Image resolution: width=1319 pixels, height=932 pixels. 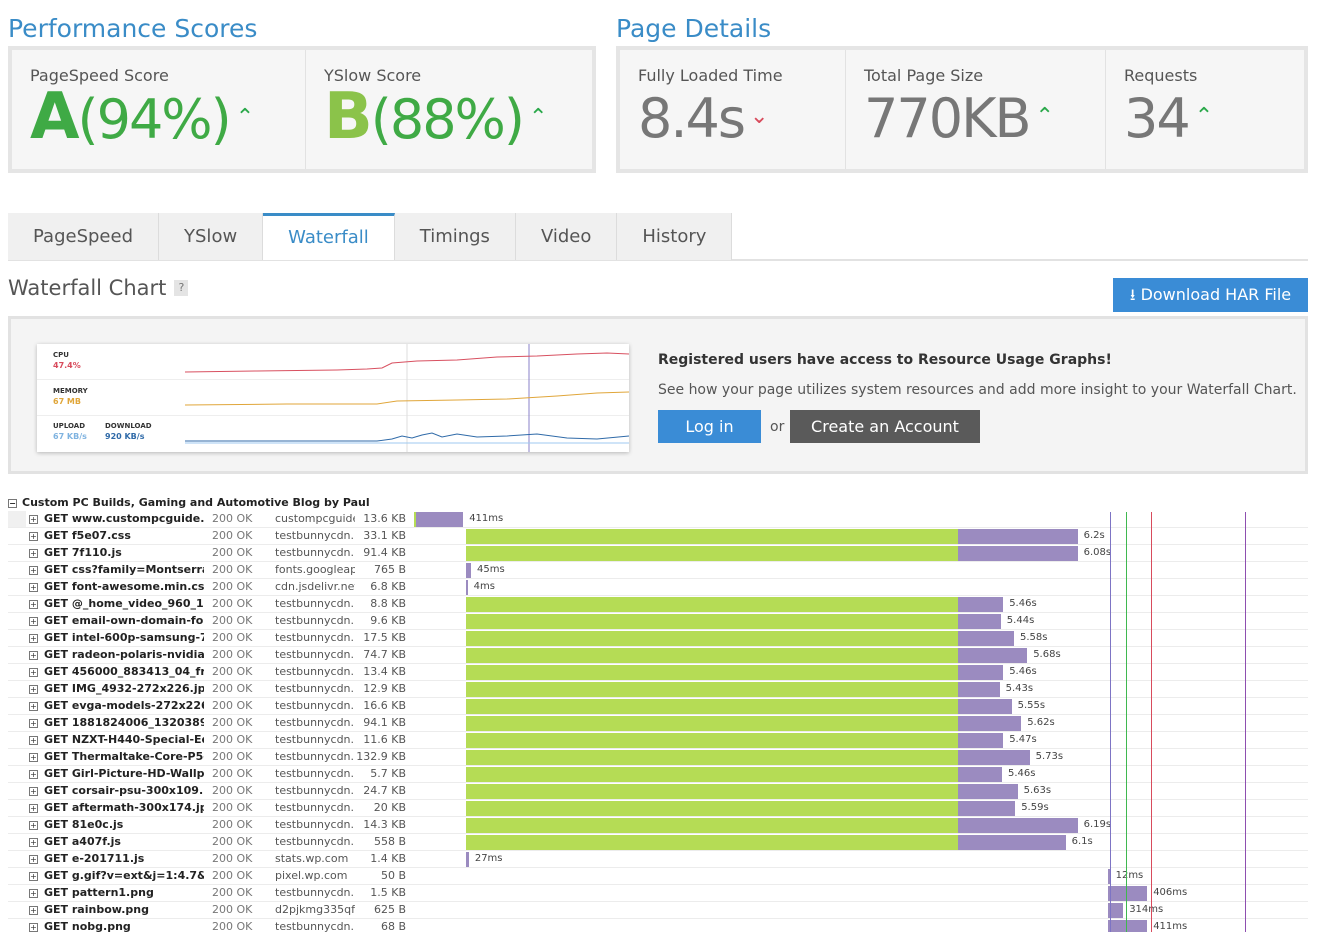 I want to click on performance-title: Performance Scores, so click(x=133, y=28).